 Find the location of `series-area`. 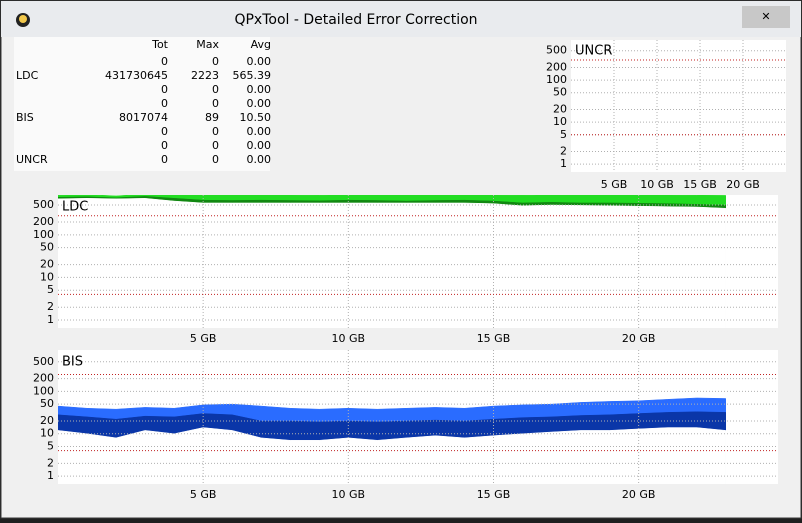

series-area is located at coordinates (392, 455).